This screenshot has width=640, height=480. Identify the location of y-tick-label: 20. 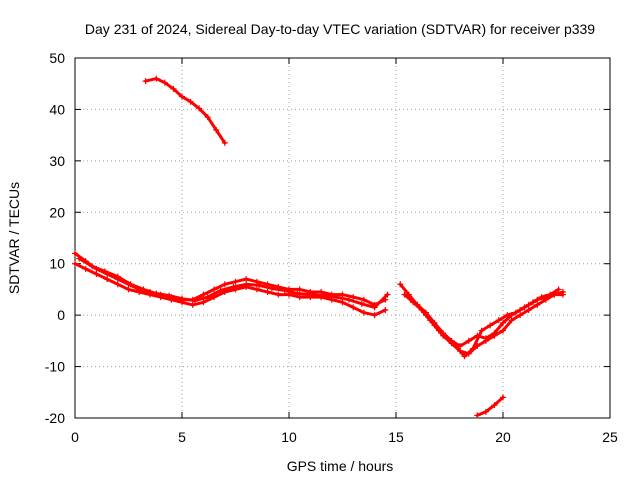
(57, 212).